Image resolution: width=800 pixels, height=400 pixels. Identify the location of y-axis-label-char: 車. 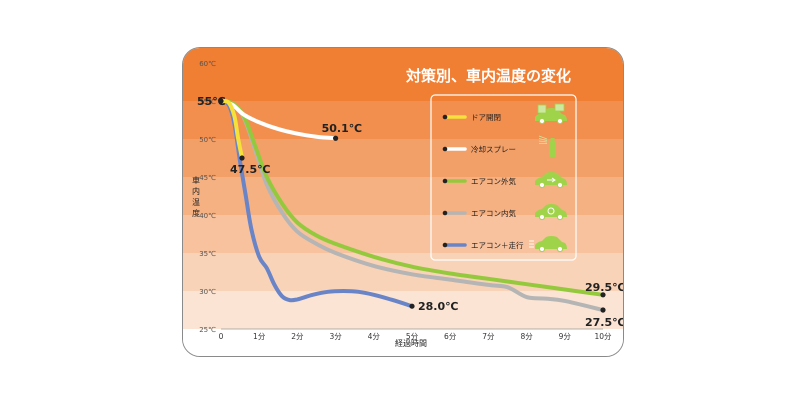
(196, 180).